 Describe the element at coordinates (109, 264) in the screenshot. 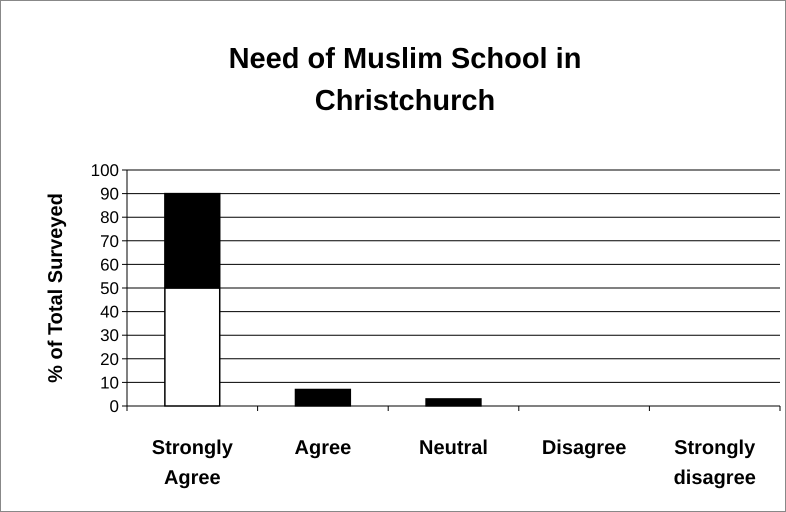

I see `y-tick-label: 60` at that location.